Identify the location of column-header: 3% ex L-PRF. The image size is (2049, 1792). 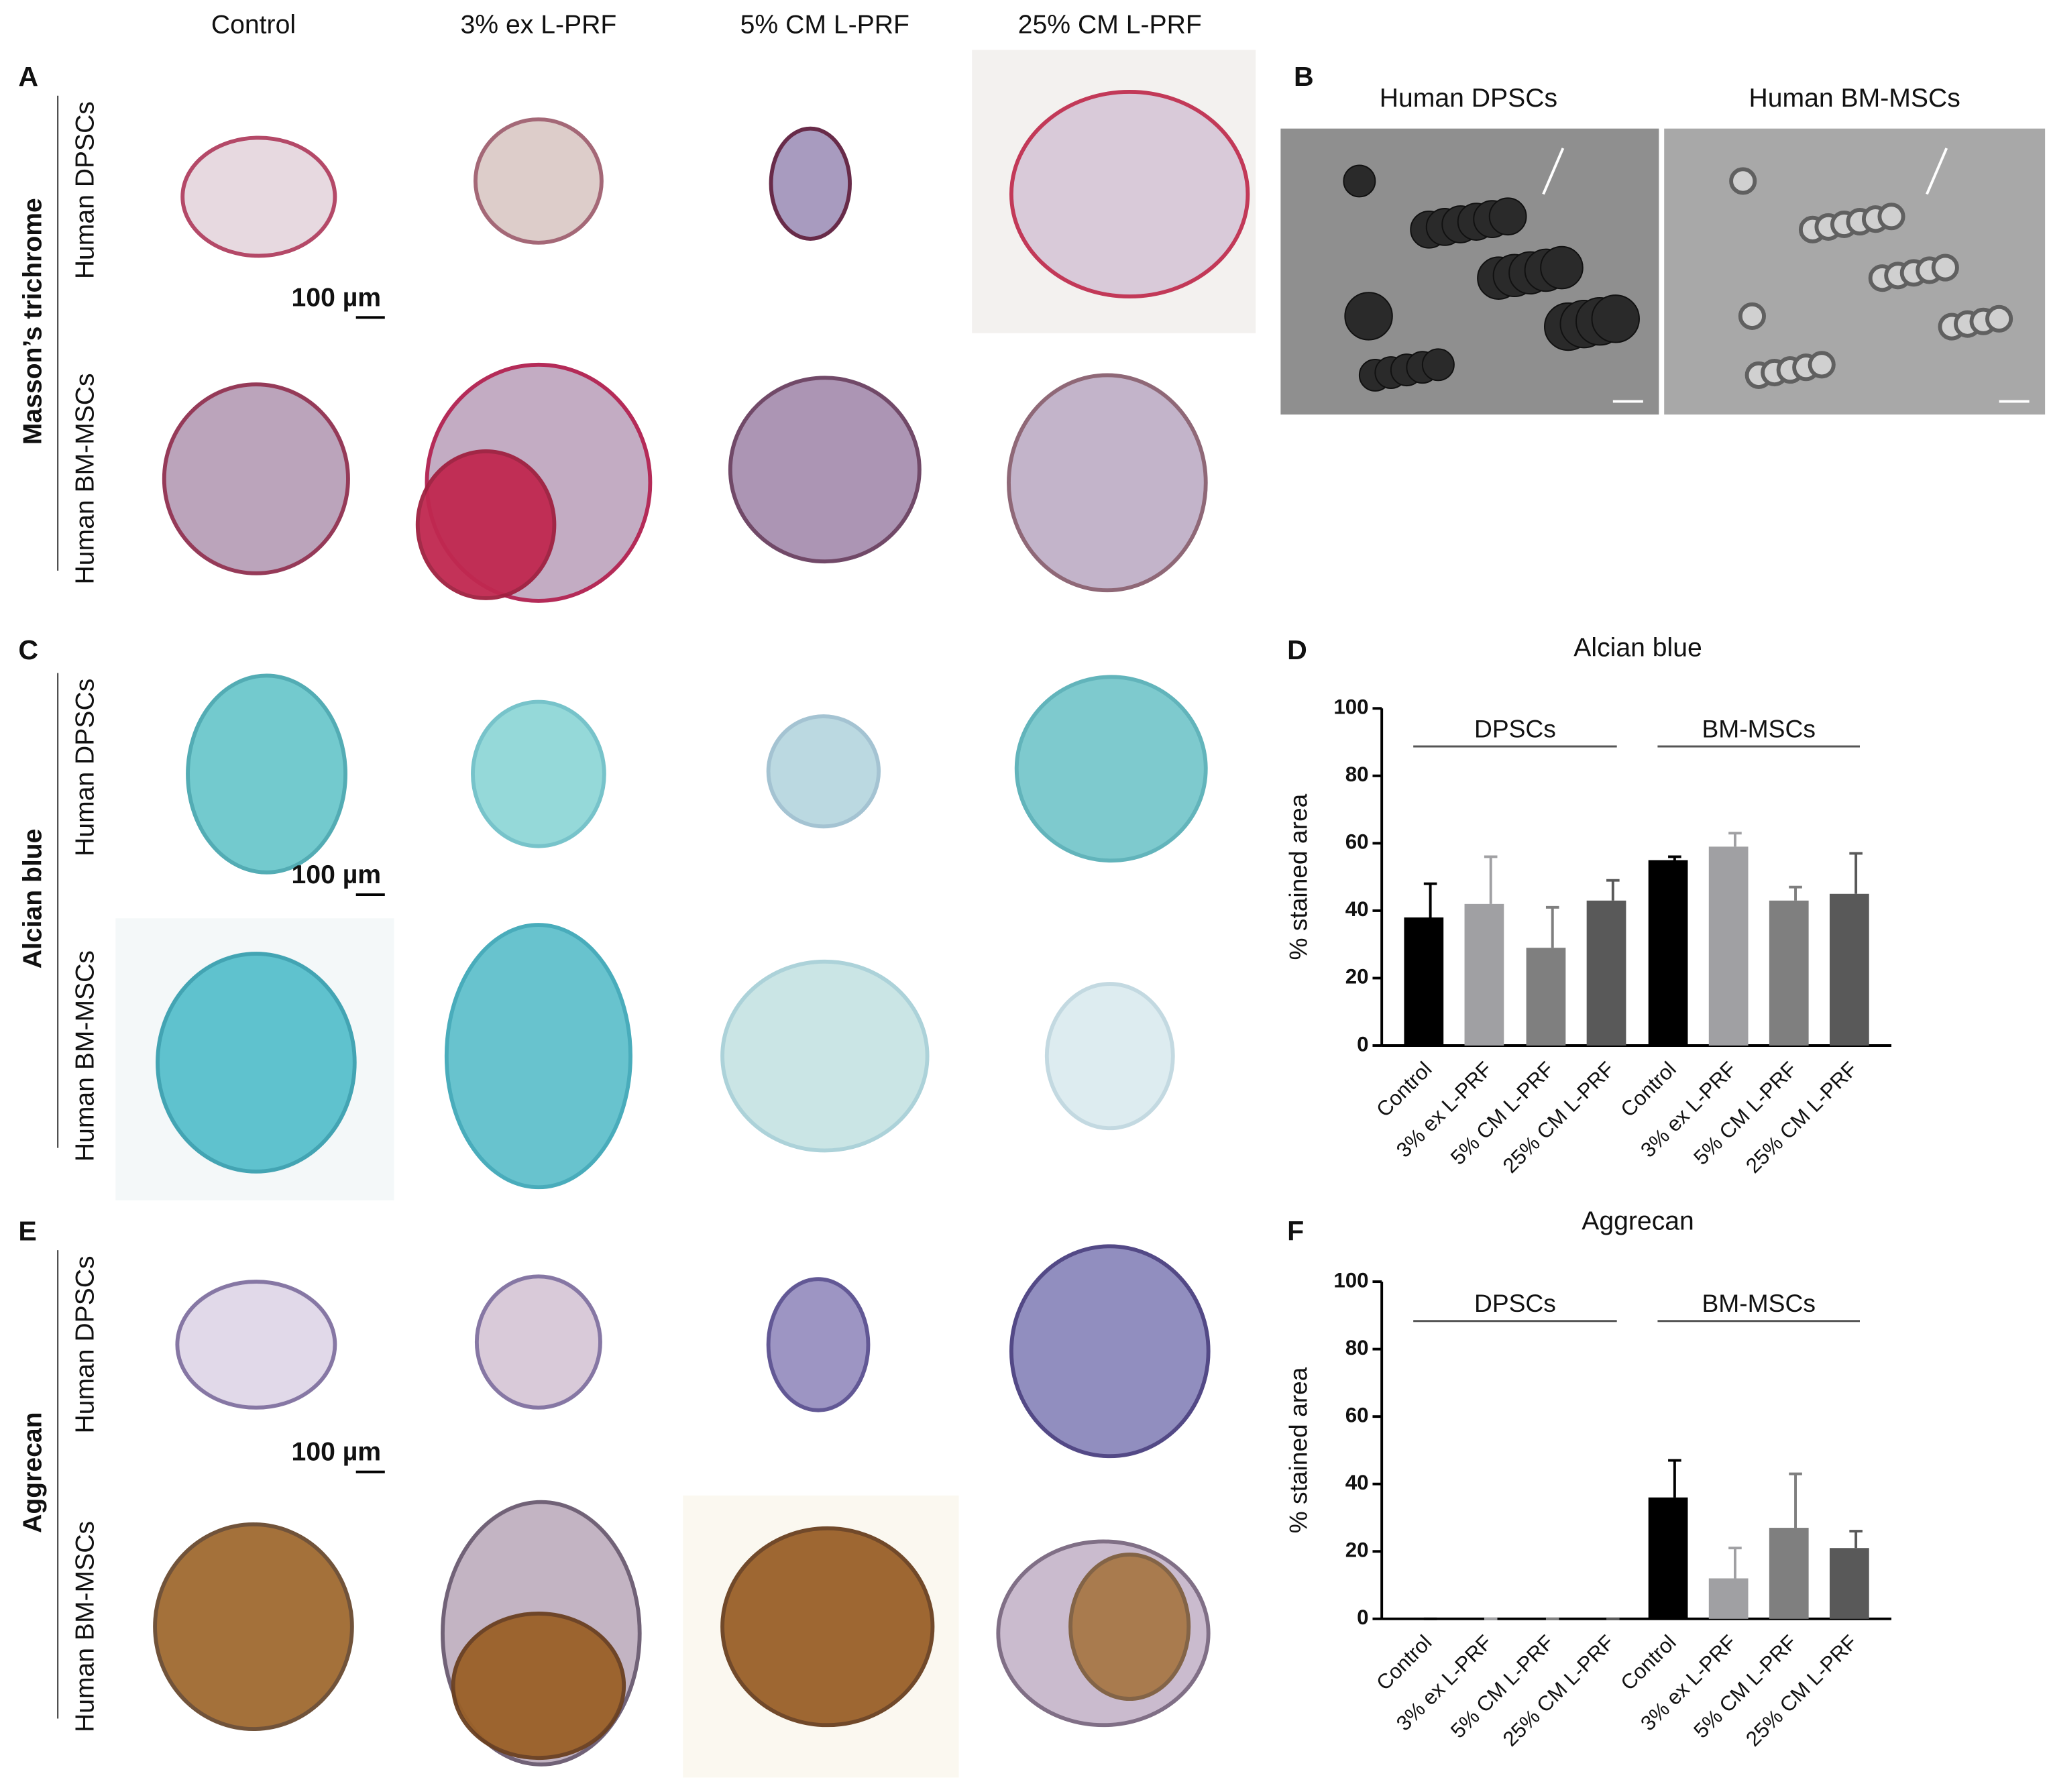
(539, 24).